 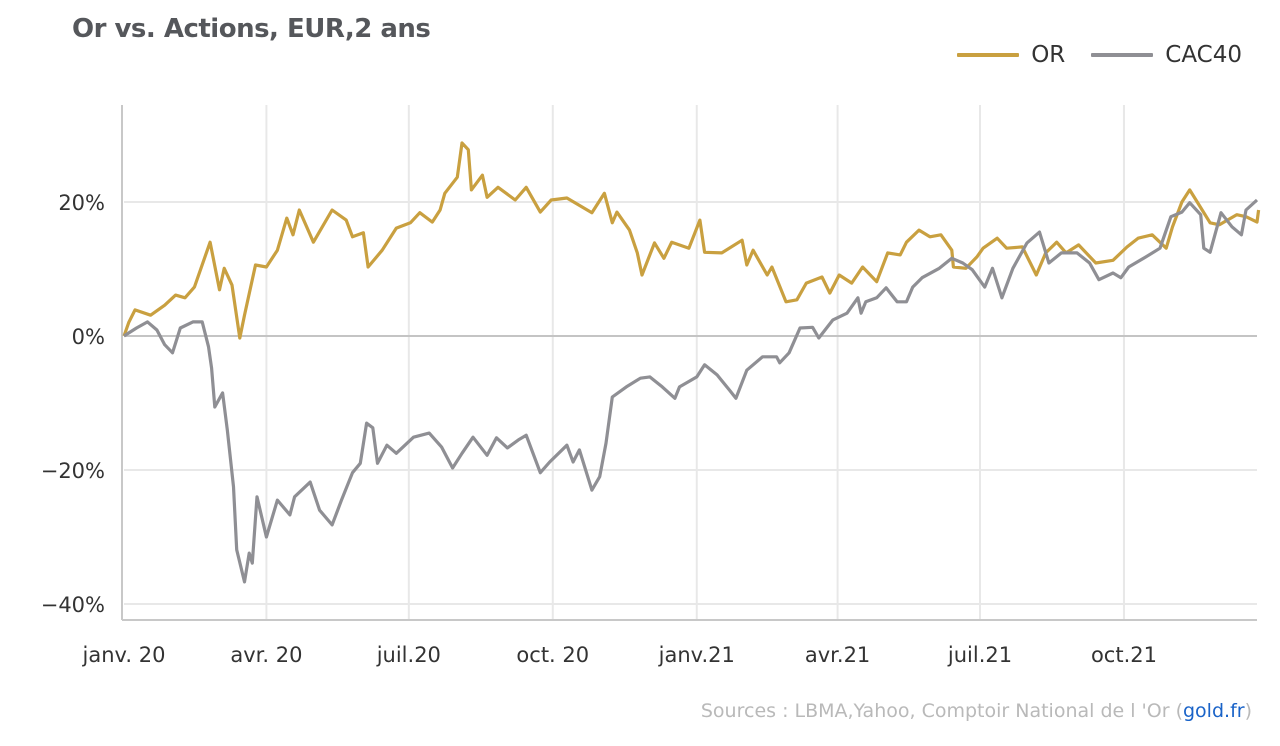 I want to click on x-tick-label: juil.21, so click(x=979, y=655).